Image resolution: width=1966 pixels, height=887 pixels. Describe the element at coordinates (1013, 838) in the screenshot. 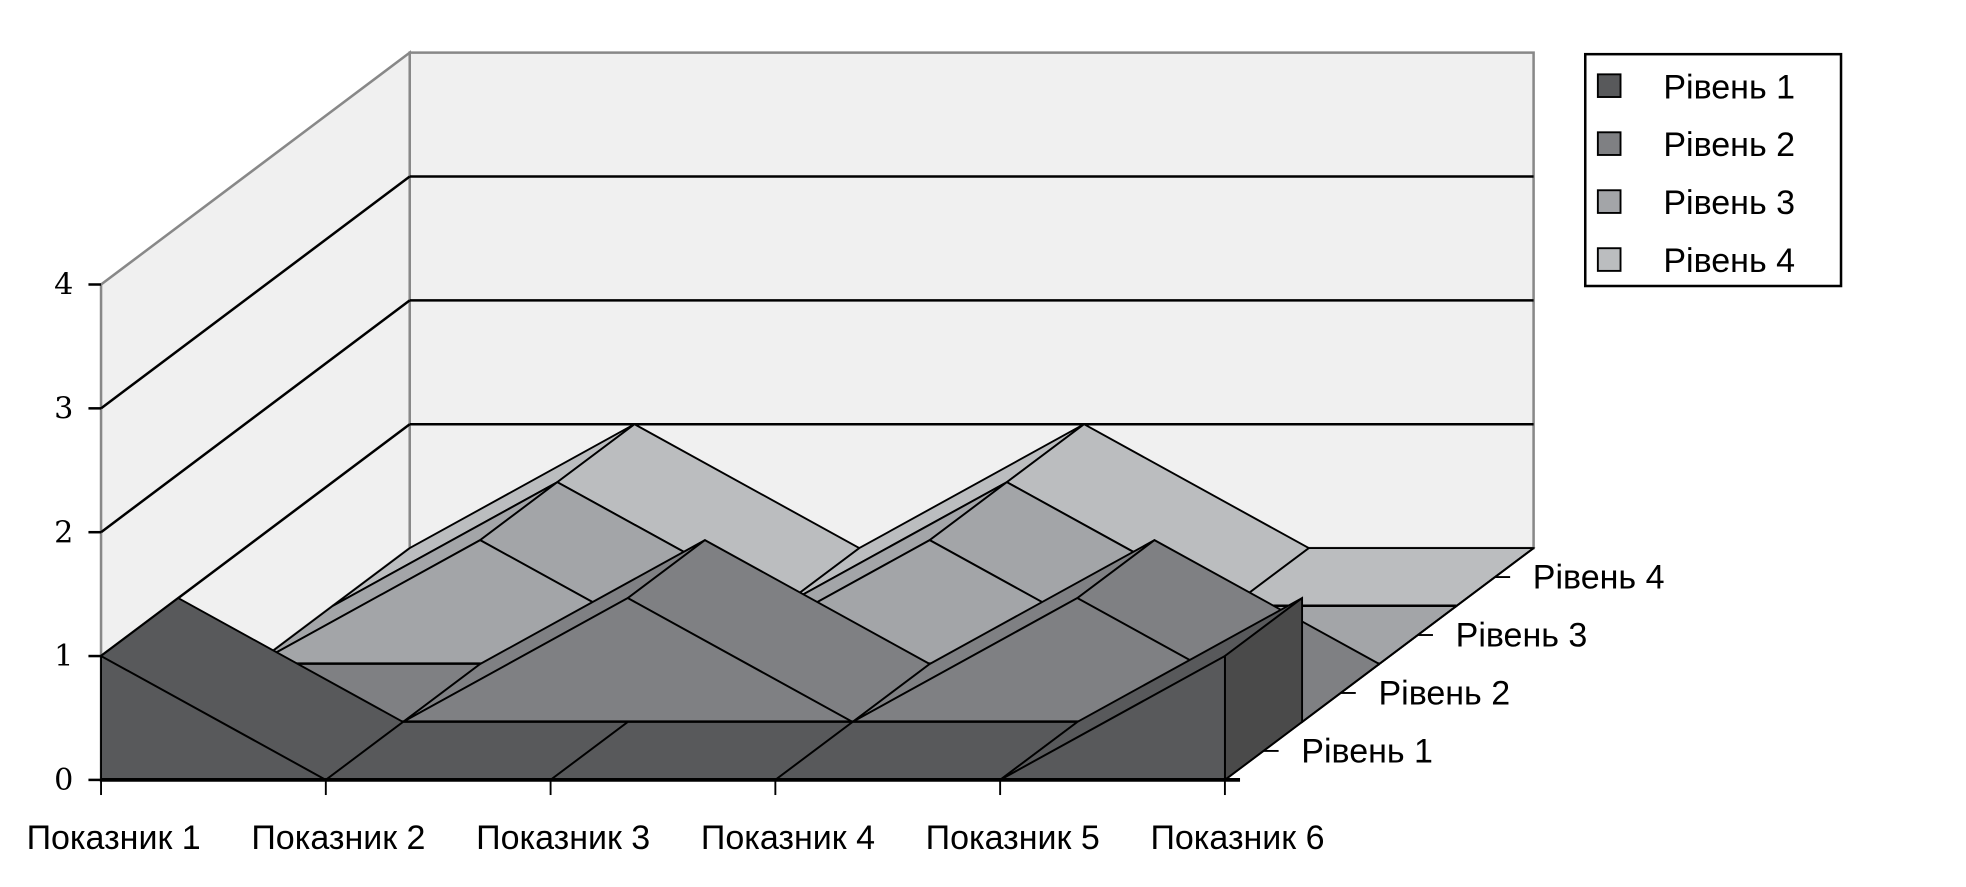

I see `x-tick-label: Показник 5` at that location.